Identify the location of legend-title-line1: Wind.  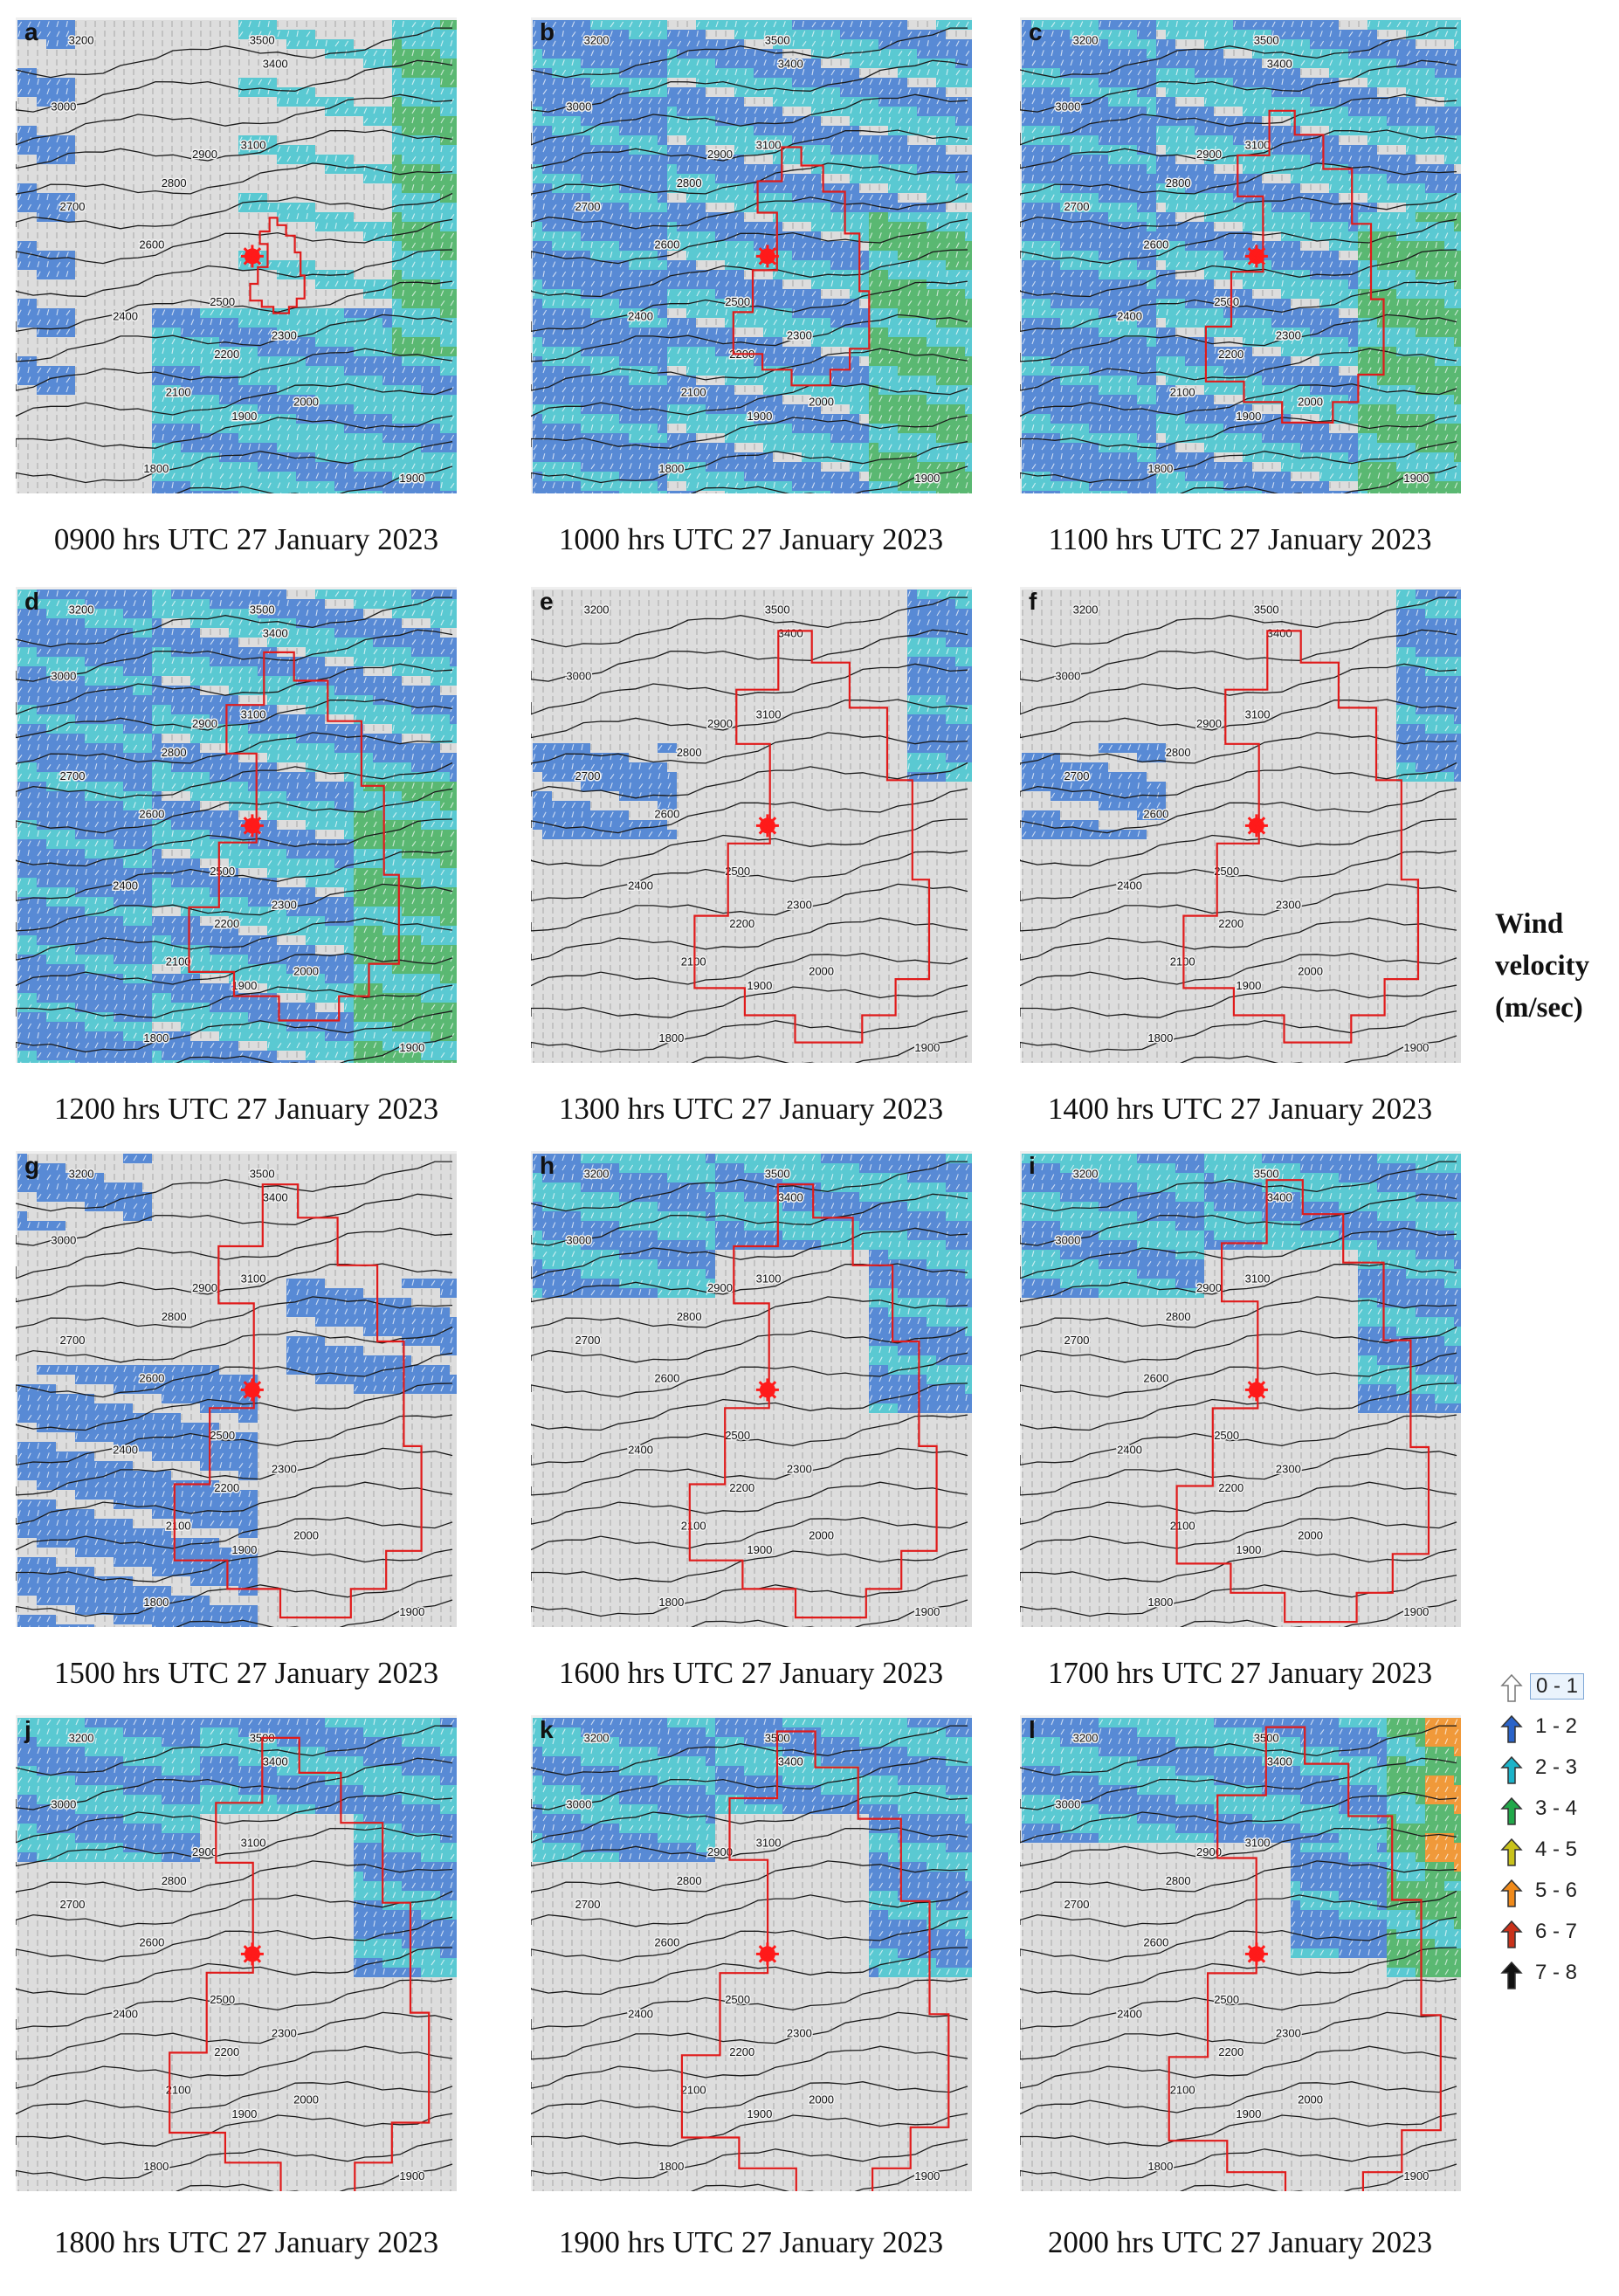
(1529, 924).